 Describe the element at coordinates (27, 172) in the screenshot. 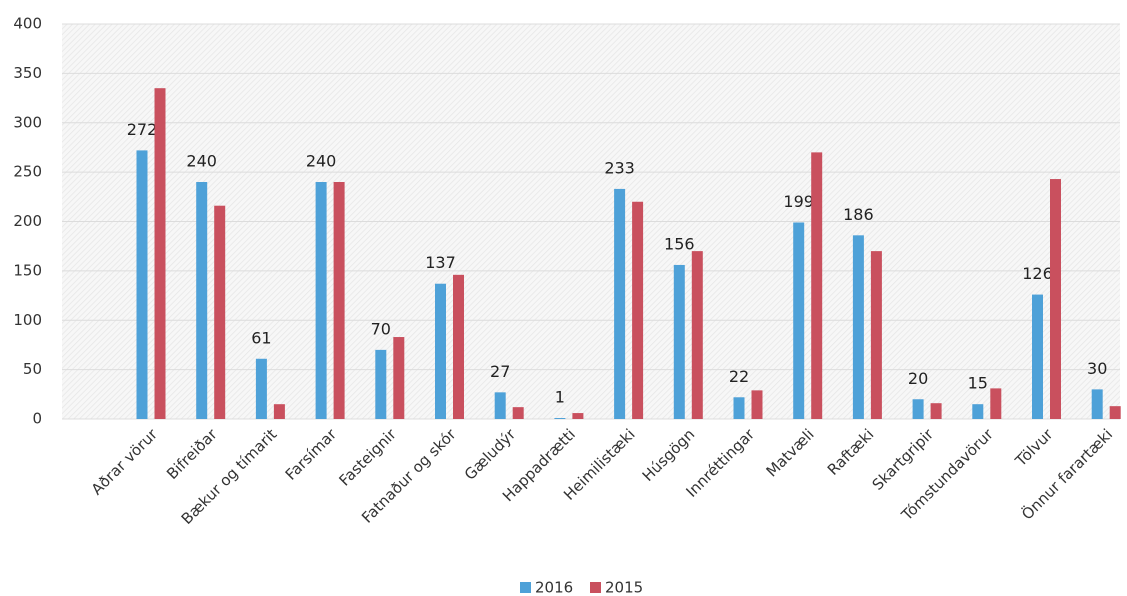

I see `y-tick-label: 250` at that location.